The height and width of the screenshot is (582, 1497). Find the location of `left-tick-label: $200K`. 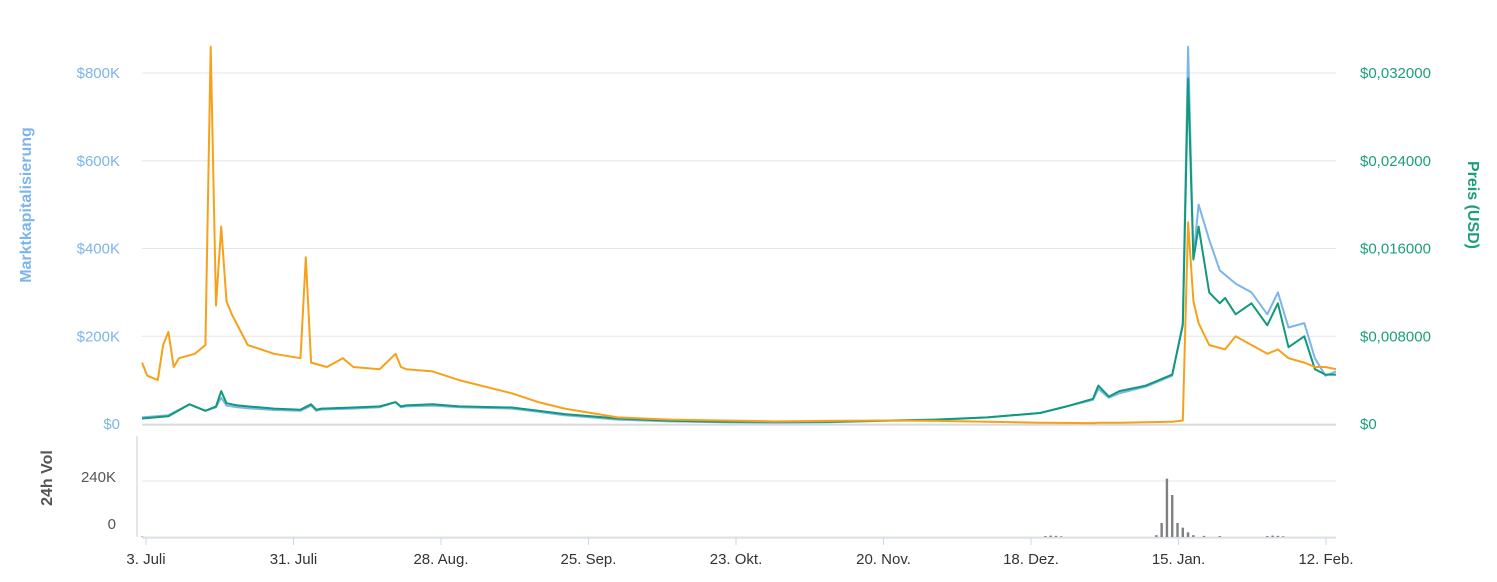

left-tick-label: $200K is located at coordinates (98, 336).